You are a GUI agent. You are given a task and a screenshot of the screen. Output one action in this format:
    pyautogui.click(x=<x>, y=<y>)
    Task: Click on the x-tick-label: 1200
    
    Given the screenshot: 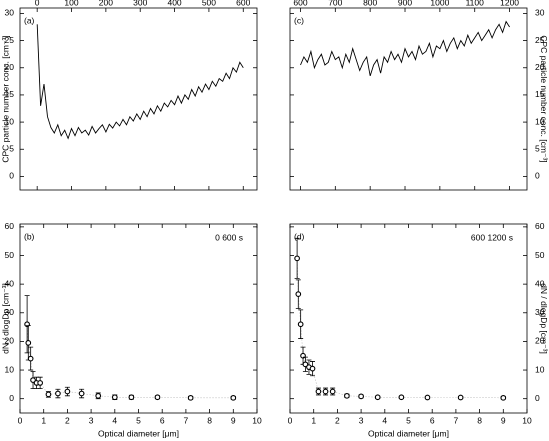 What is the action you would take?
    pyautogui.click(x=509, y=3)
    